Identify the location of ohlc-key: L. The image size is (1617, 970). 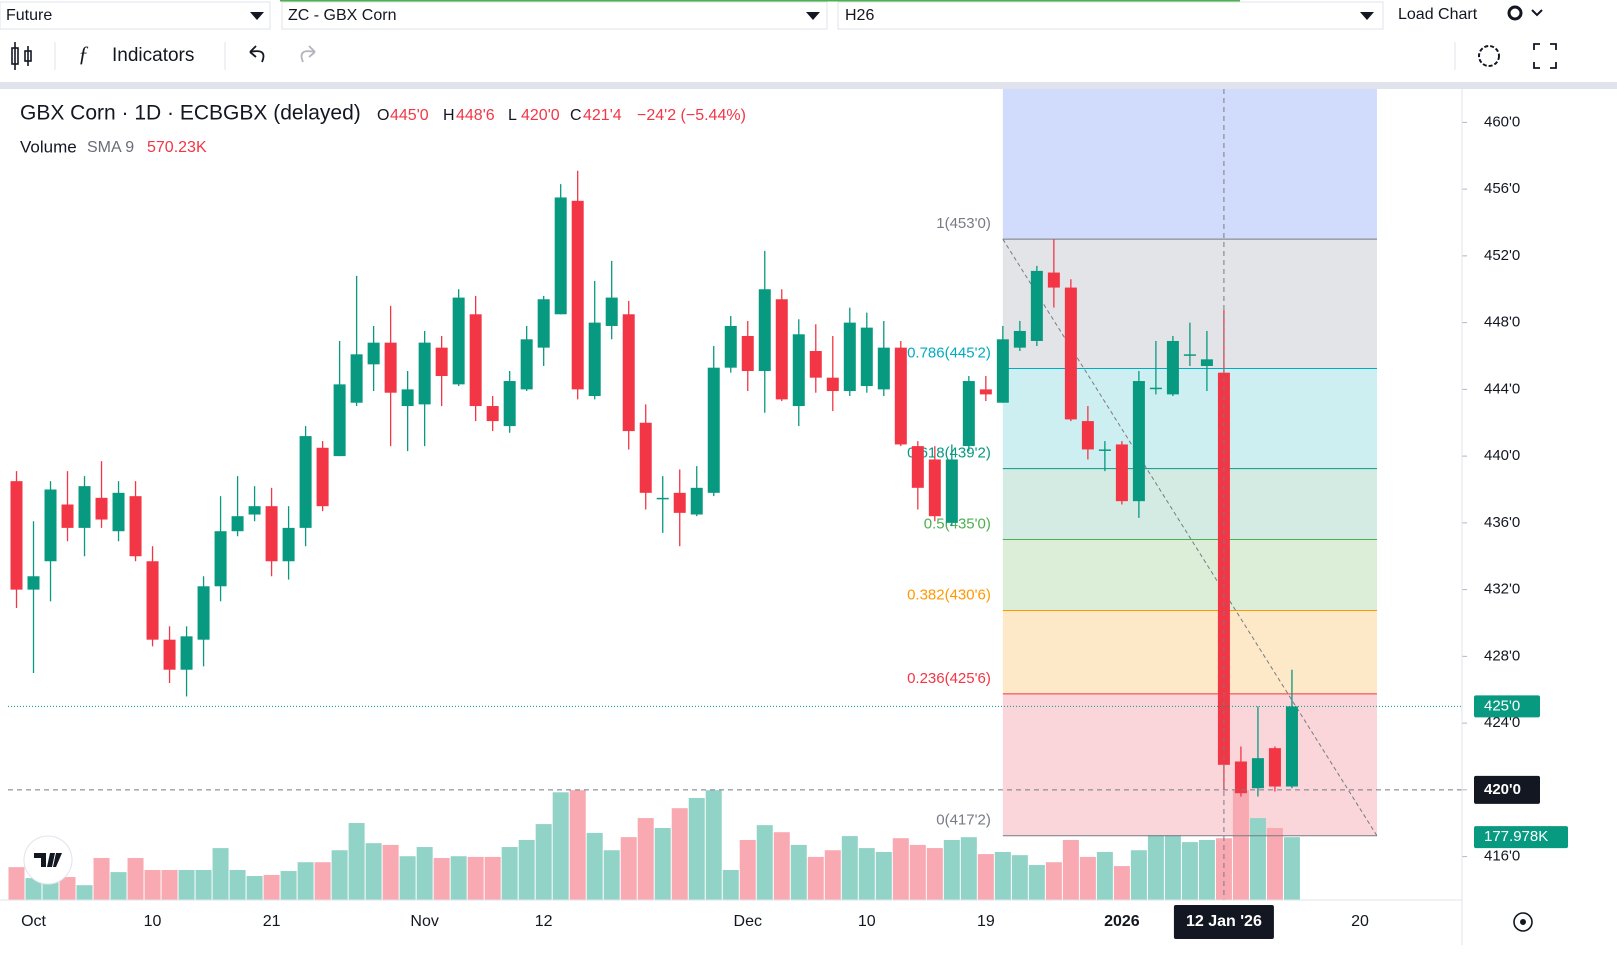
(512, 115).